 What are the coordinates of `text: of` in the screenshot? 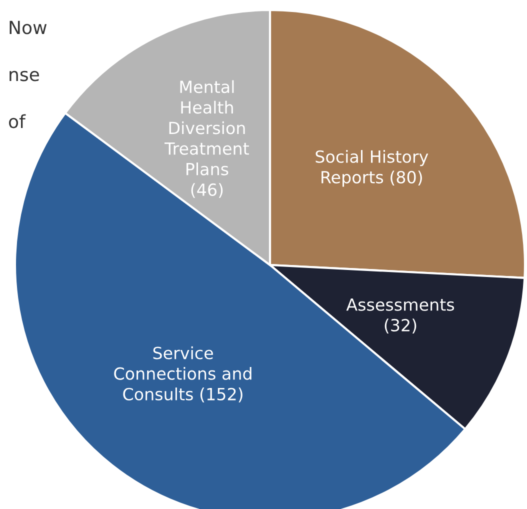 It's located at (17, 121).